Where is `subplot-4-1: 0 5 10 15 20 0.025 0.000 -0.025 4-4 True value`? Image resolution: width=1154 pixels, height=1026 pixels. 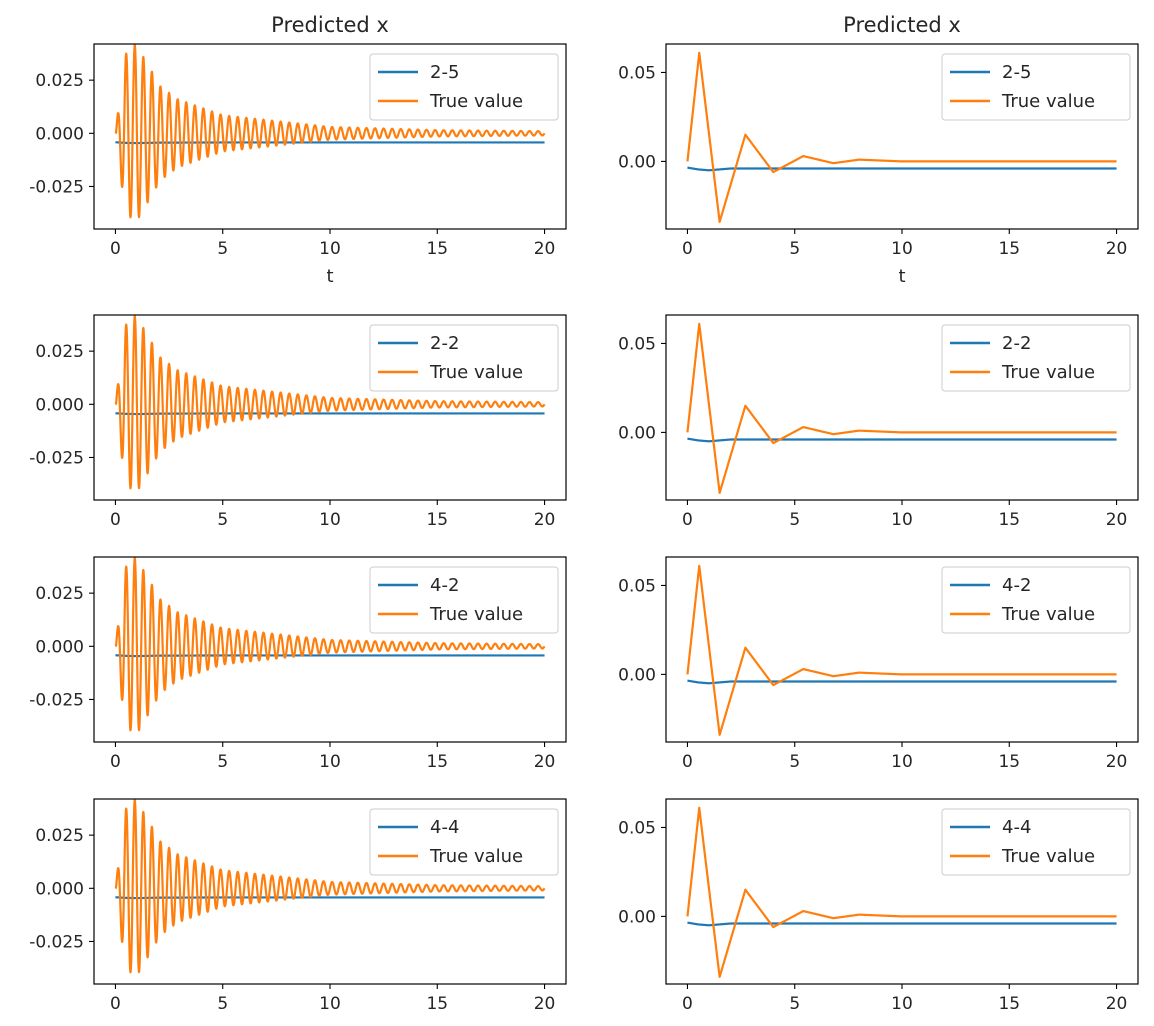 subplot-4-1: 0 5 10 15 20 0.025 0.000 -0.025 4-4 True value is located at coordinates (298, 906).